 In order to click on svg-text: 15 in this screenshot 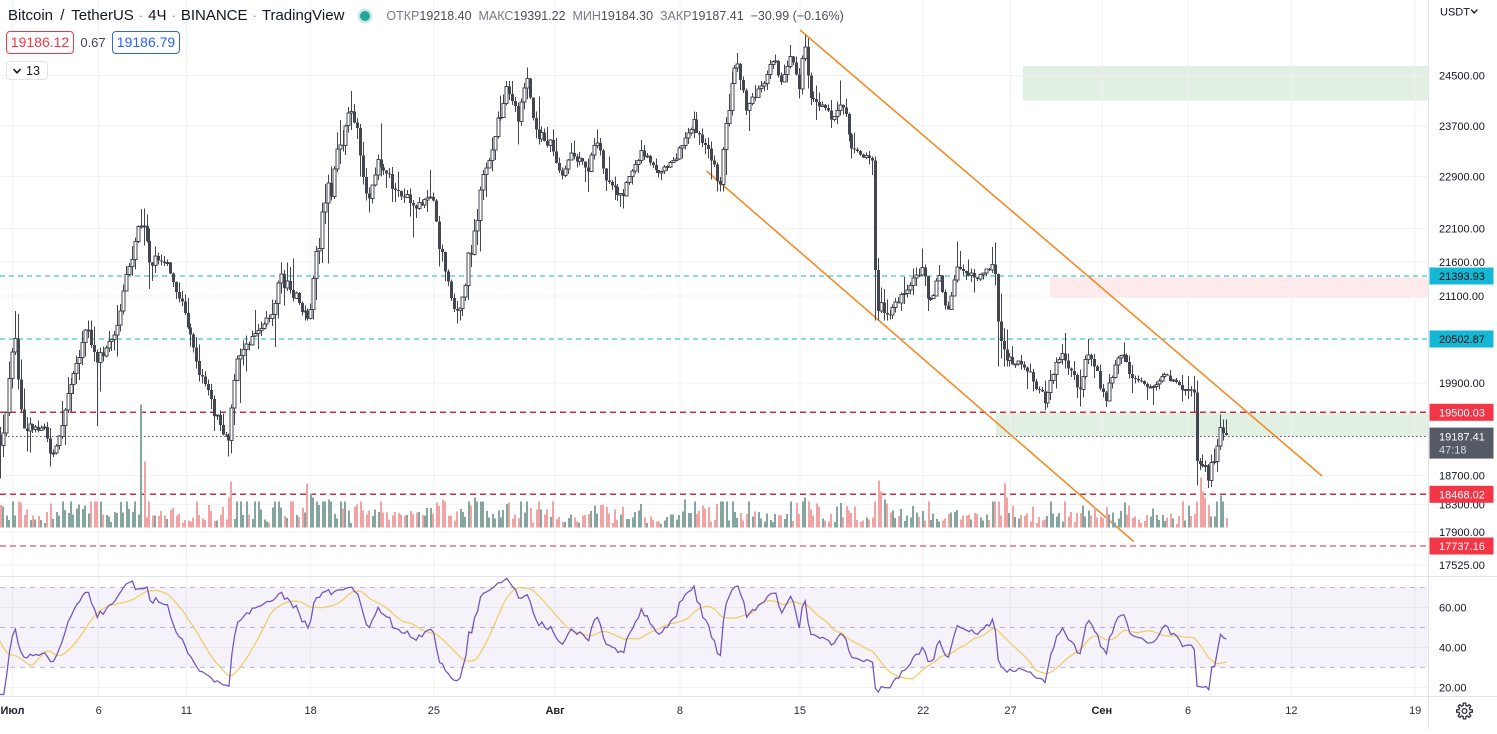, I will do `click(800, 711)`.